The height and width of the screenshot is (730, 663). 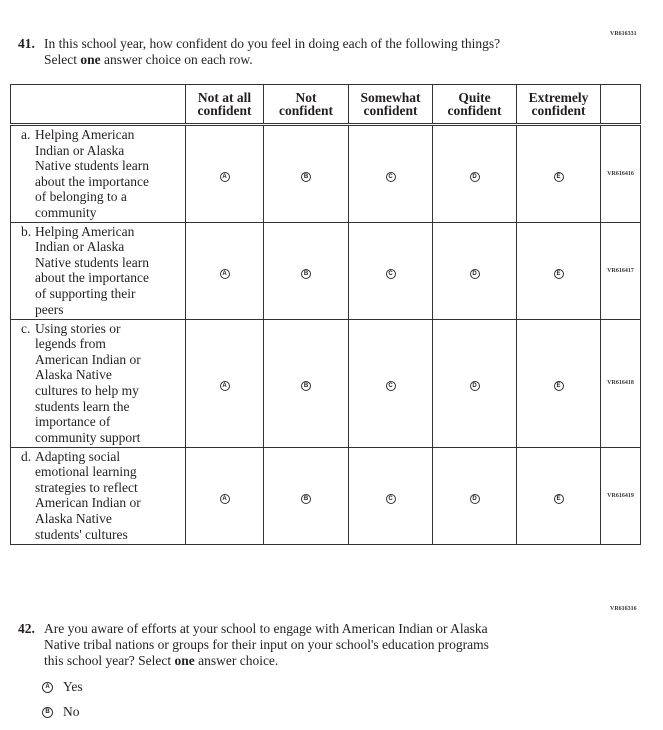 What do you see at coordinates (236, 660) in the screenshot?
I see `prompt-text: answer choice.` at bounding box center [236, 660].